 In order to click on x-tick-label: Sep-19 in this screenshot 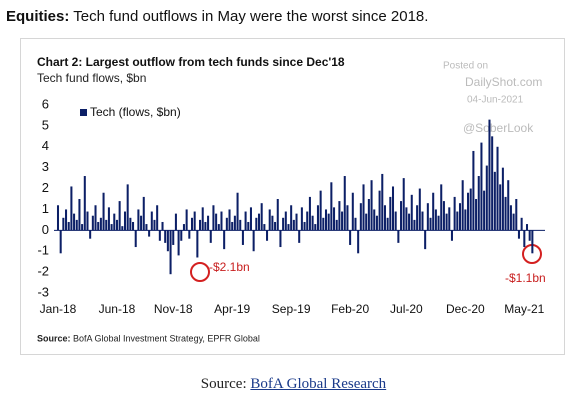, I will do `click(291, 309)`.